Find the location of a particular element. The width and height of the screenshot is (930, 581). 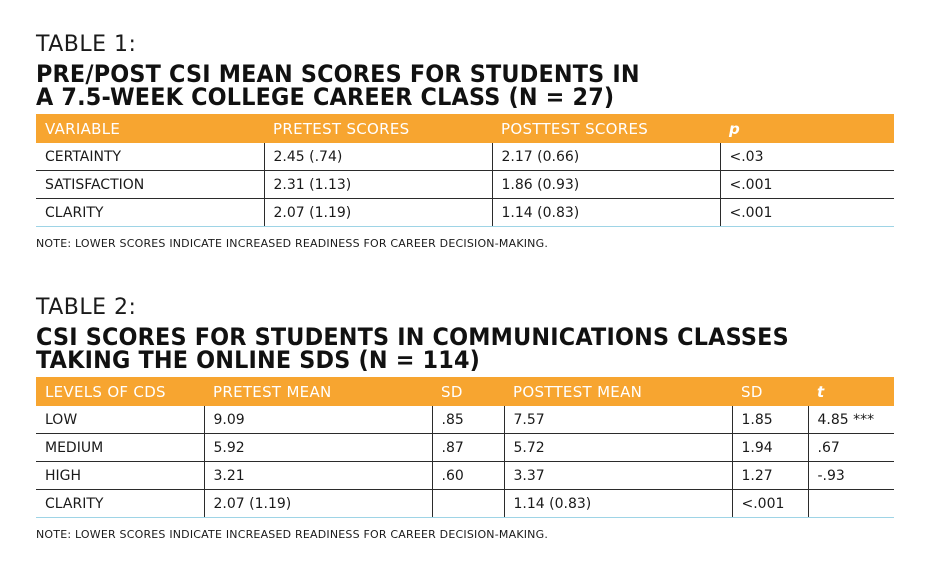

table-cell: 1.86 (0.93) is located at coordinates (605, 184).